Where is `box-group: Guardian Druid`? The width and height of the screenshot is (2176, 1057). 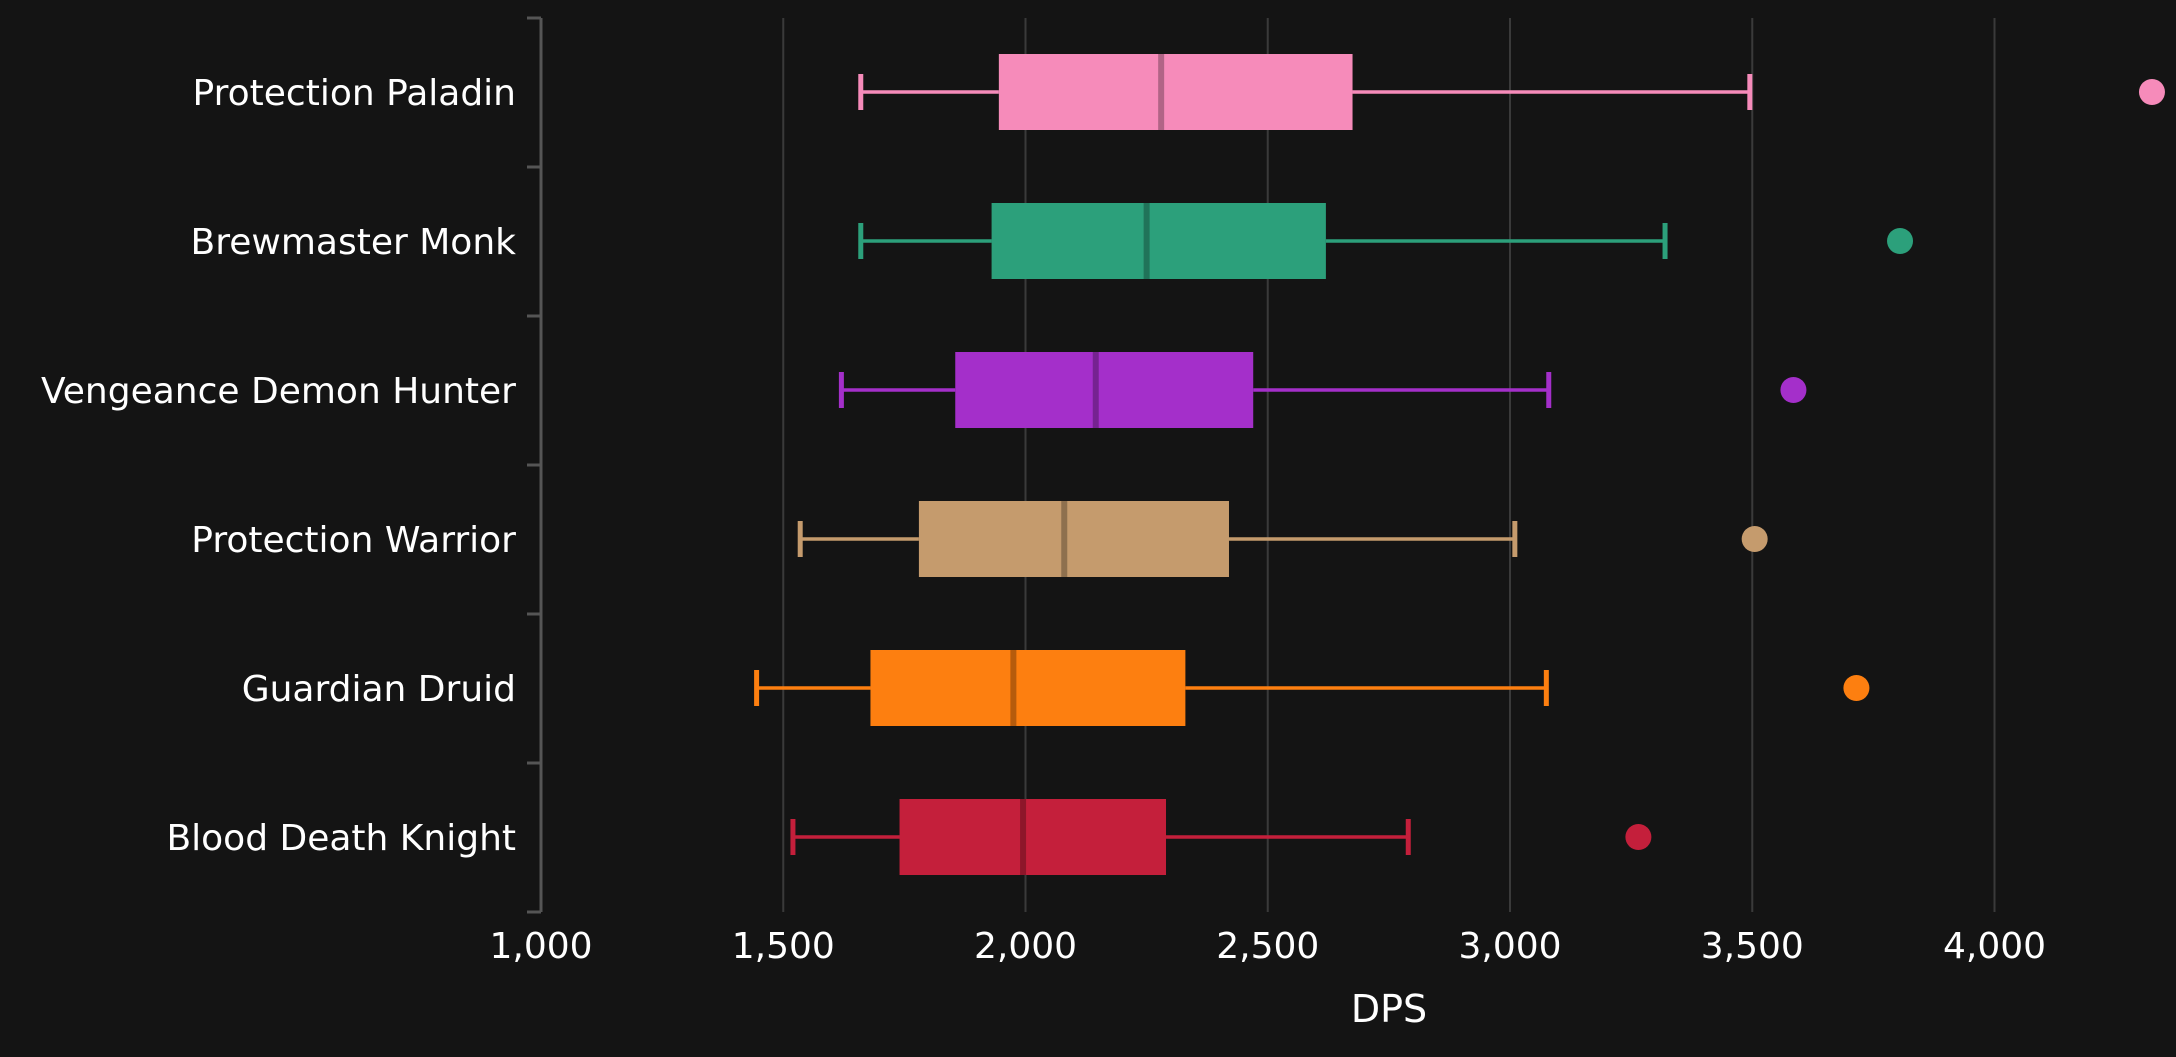
box-group: Guardian Druid is located at coordinates (1056, 688).